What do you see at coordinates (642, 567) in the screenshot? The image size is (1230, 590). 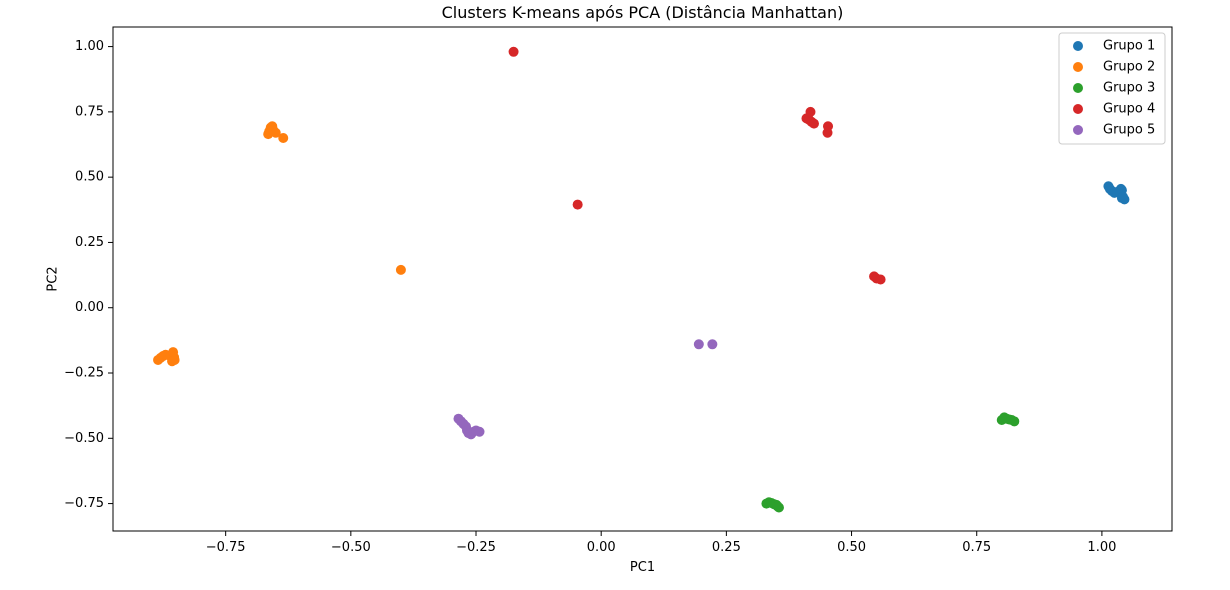 I see `x-axis-title: PC1` at bounding box center [642, 567].